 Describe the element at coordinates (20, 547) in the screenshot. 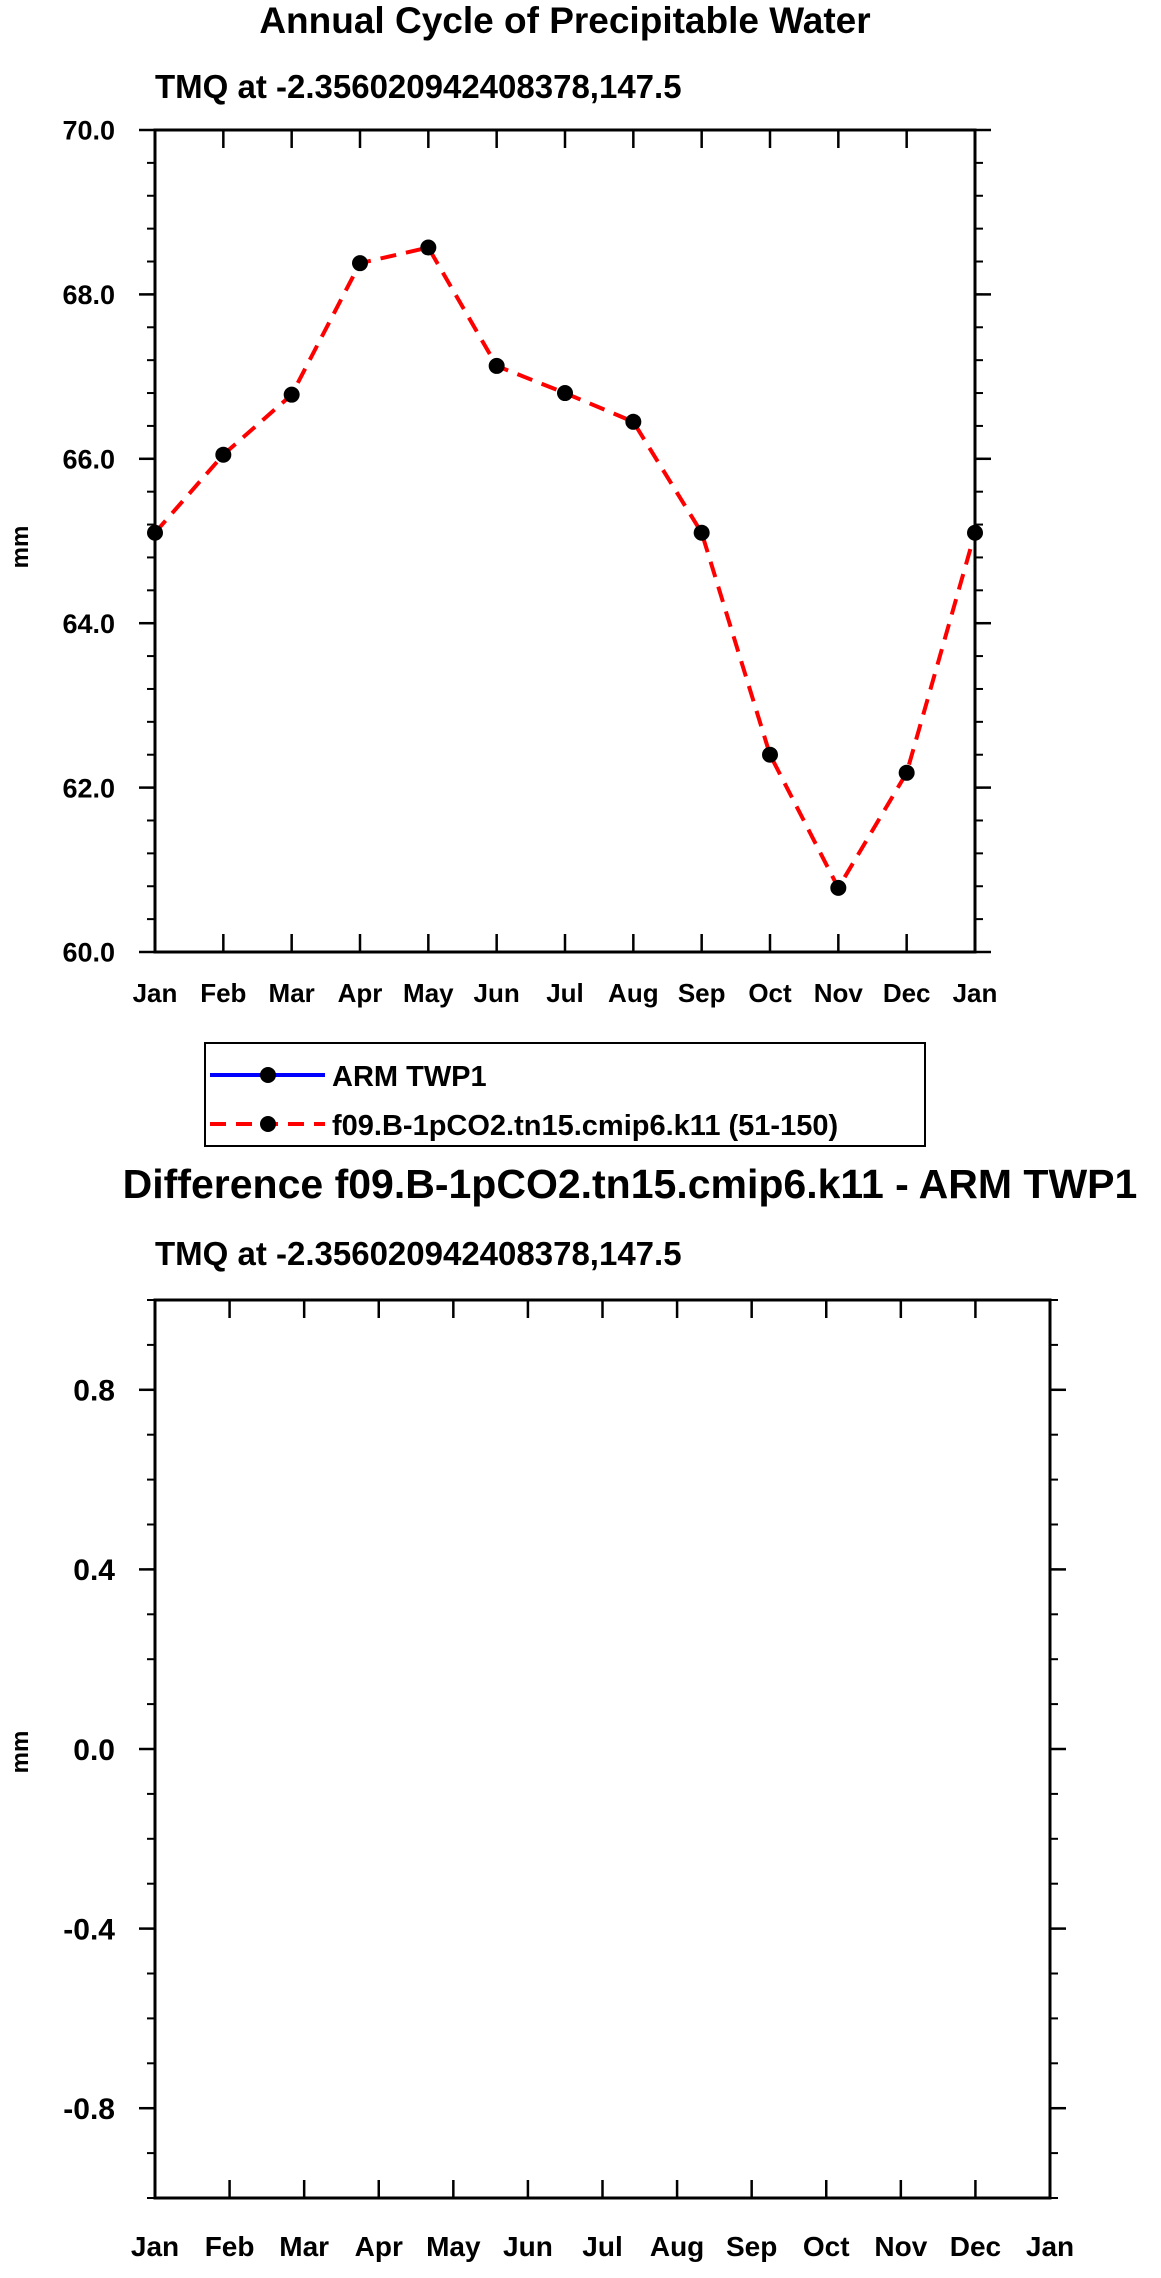

I see `chart1-y-axis-label: mm` at that location.